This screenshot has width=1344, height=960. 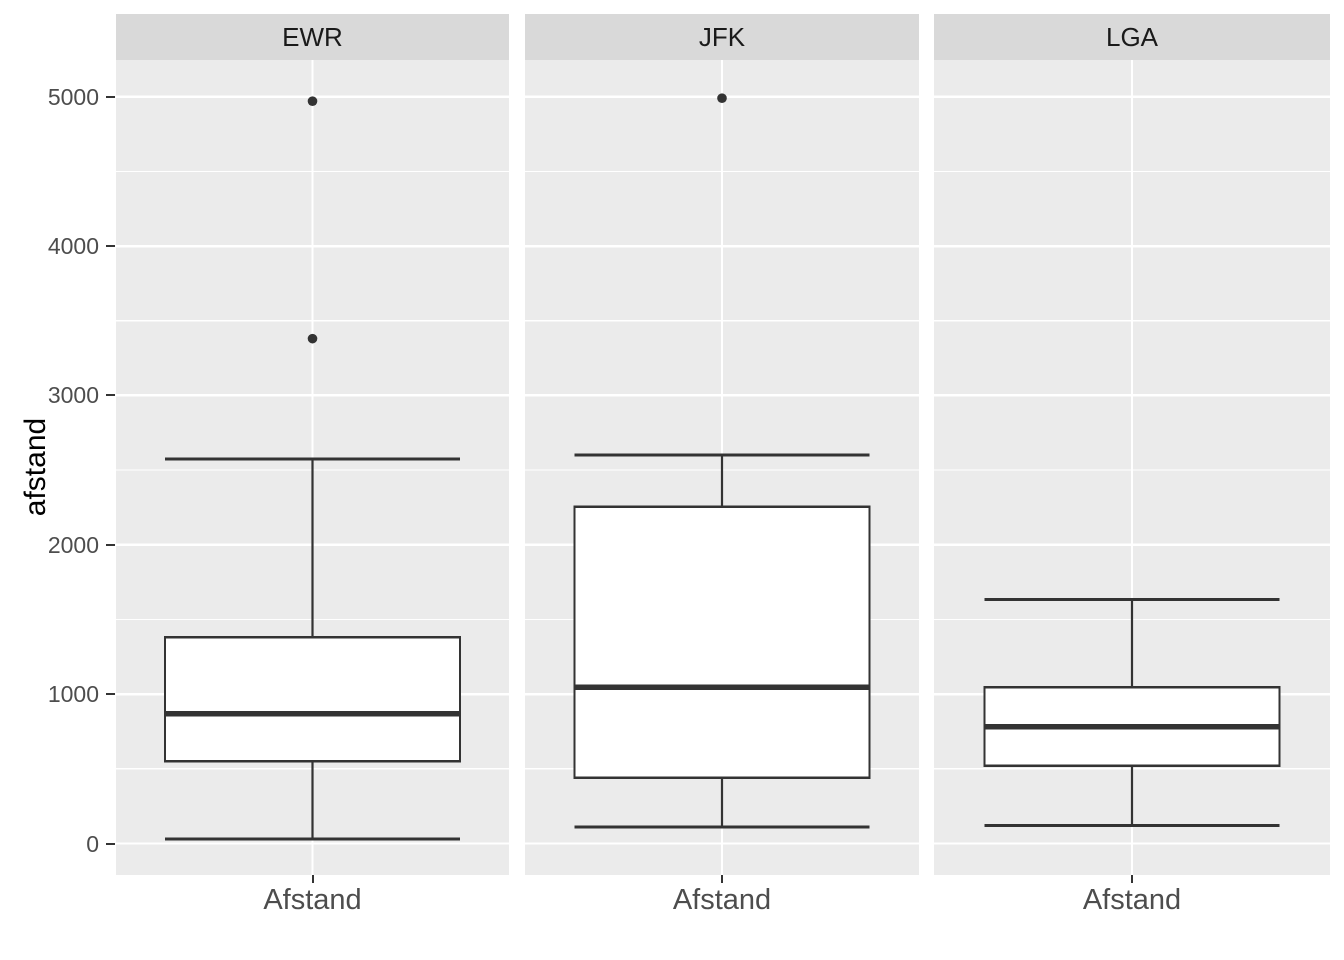 I want to click on facet-strip: LGA, so click(x=1132, y=37).